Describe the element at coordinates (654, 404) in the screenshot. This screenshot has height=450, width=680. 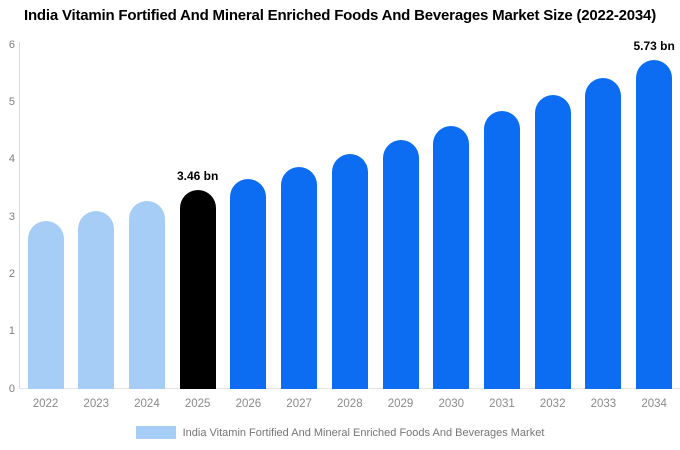
I see `x-tick-label: 2034` at that location.